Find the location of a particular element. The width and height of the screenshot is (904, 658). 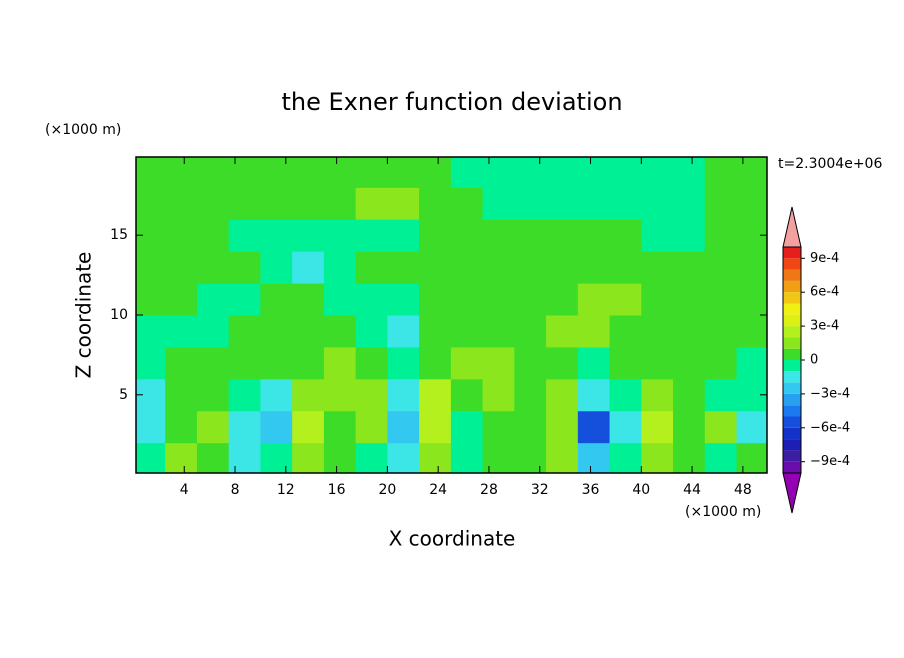

x-tick-label: 24 is located at coordinates (438, 490).